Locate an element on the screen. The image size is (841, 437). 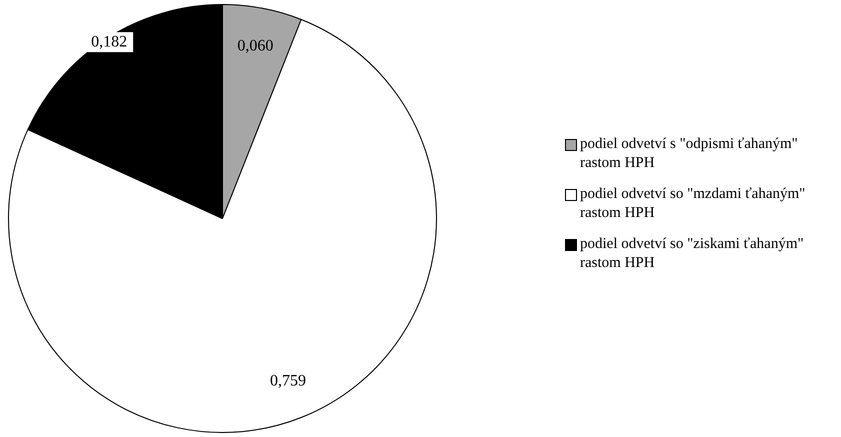
legend-label: podiel odvetví so "ziskami ťahaným" rastom HPH is located at coordinates (692, 254).